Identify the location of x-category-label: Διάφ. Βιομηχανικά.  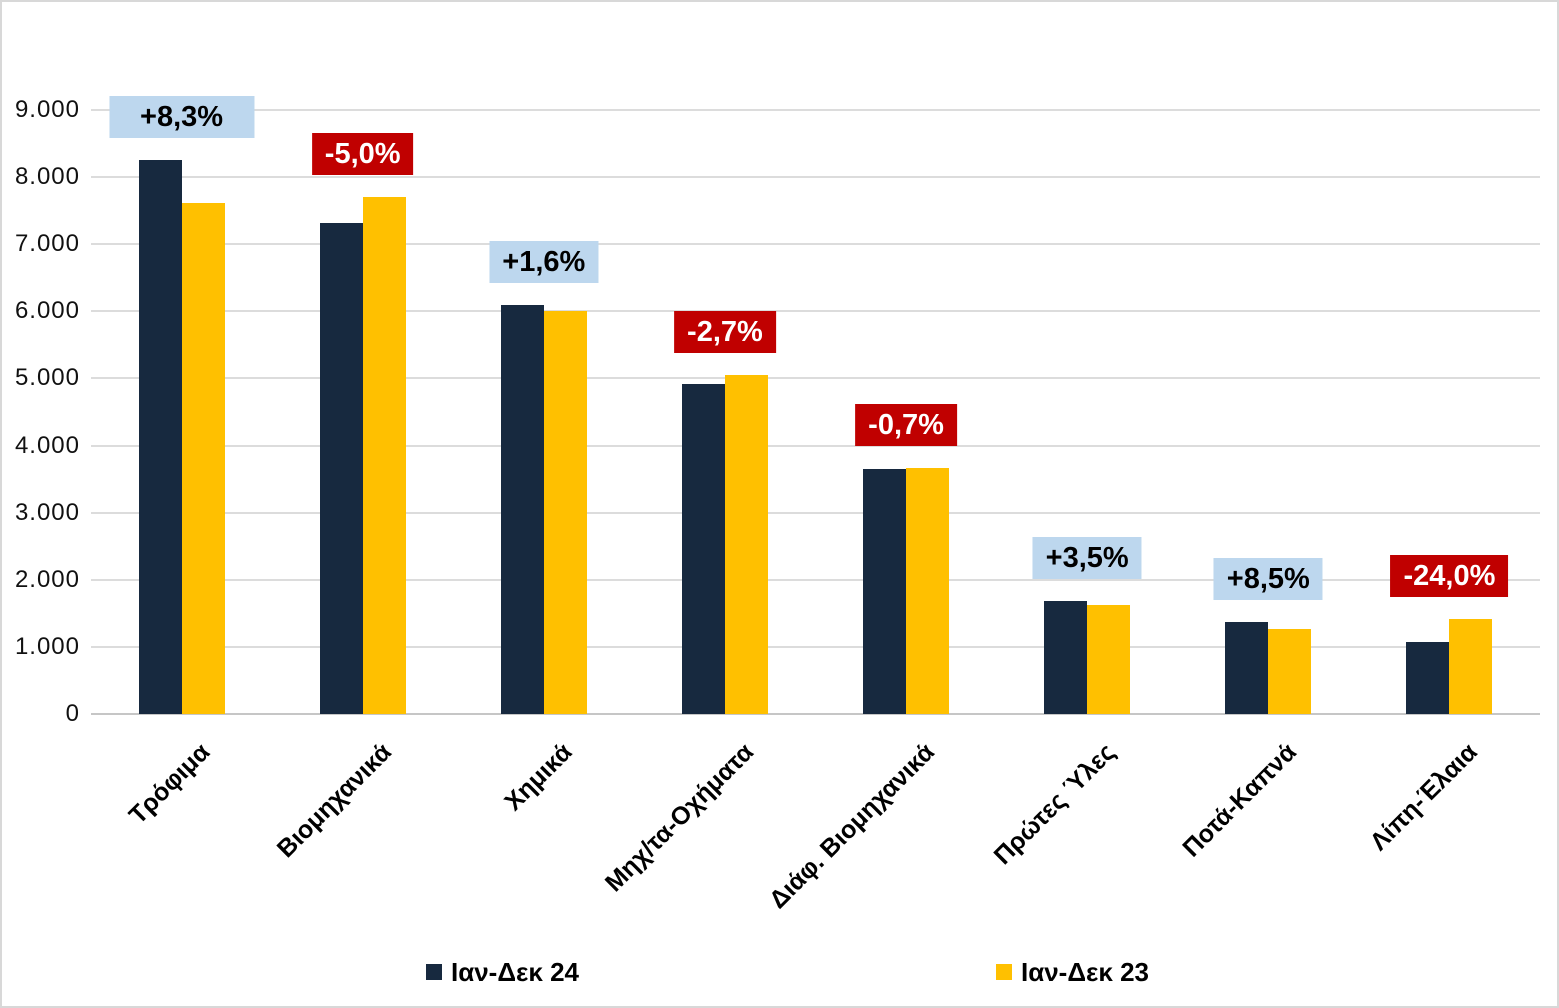
(851, 826).